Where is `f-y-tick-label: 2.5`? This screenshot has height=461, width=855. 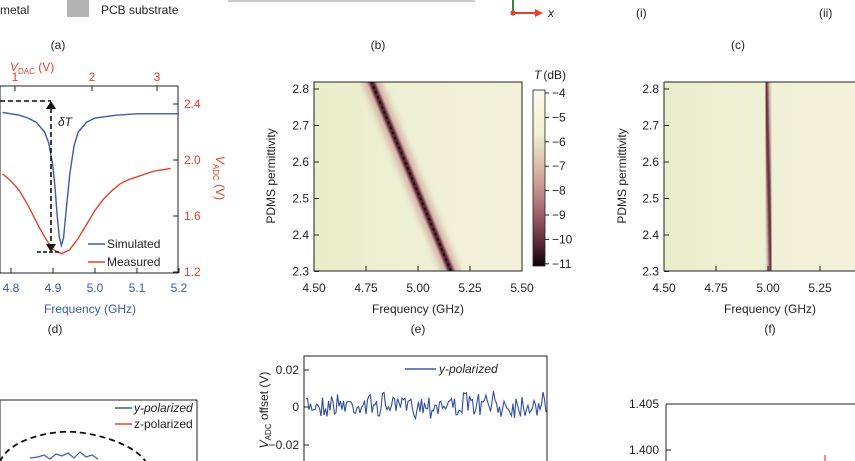
f-y-tick-label: 2.5 is located at coordinates (650, 199).